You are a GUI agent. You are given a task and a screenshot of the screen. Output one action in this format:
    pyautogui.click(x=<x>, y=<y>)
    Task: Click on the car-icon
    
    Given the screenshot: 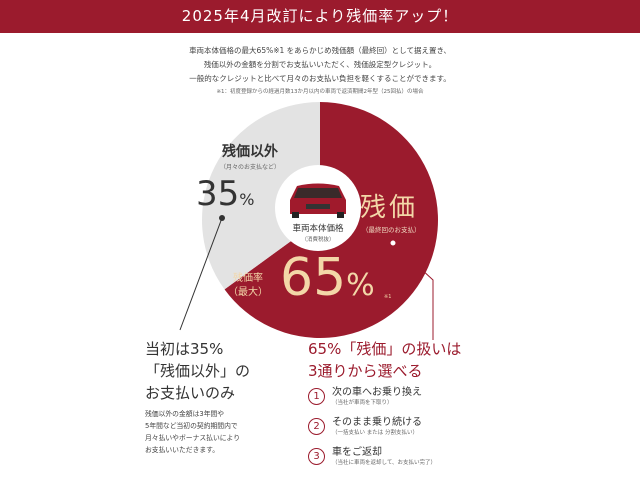 What is the action you would take?
    pyautogui.click(x=318, y=200)
    